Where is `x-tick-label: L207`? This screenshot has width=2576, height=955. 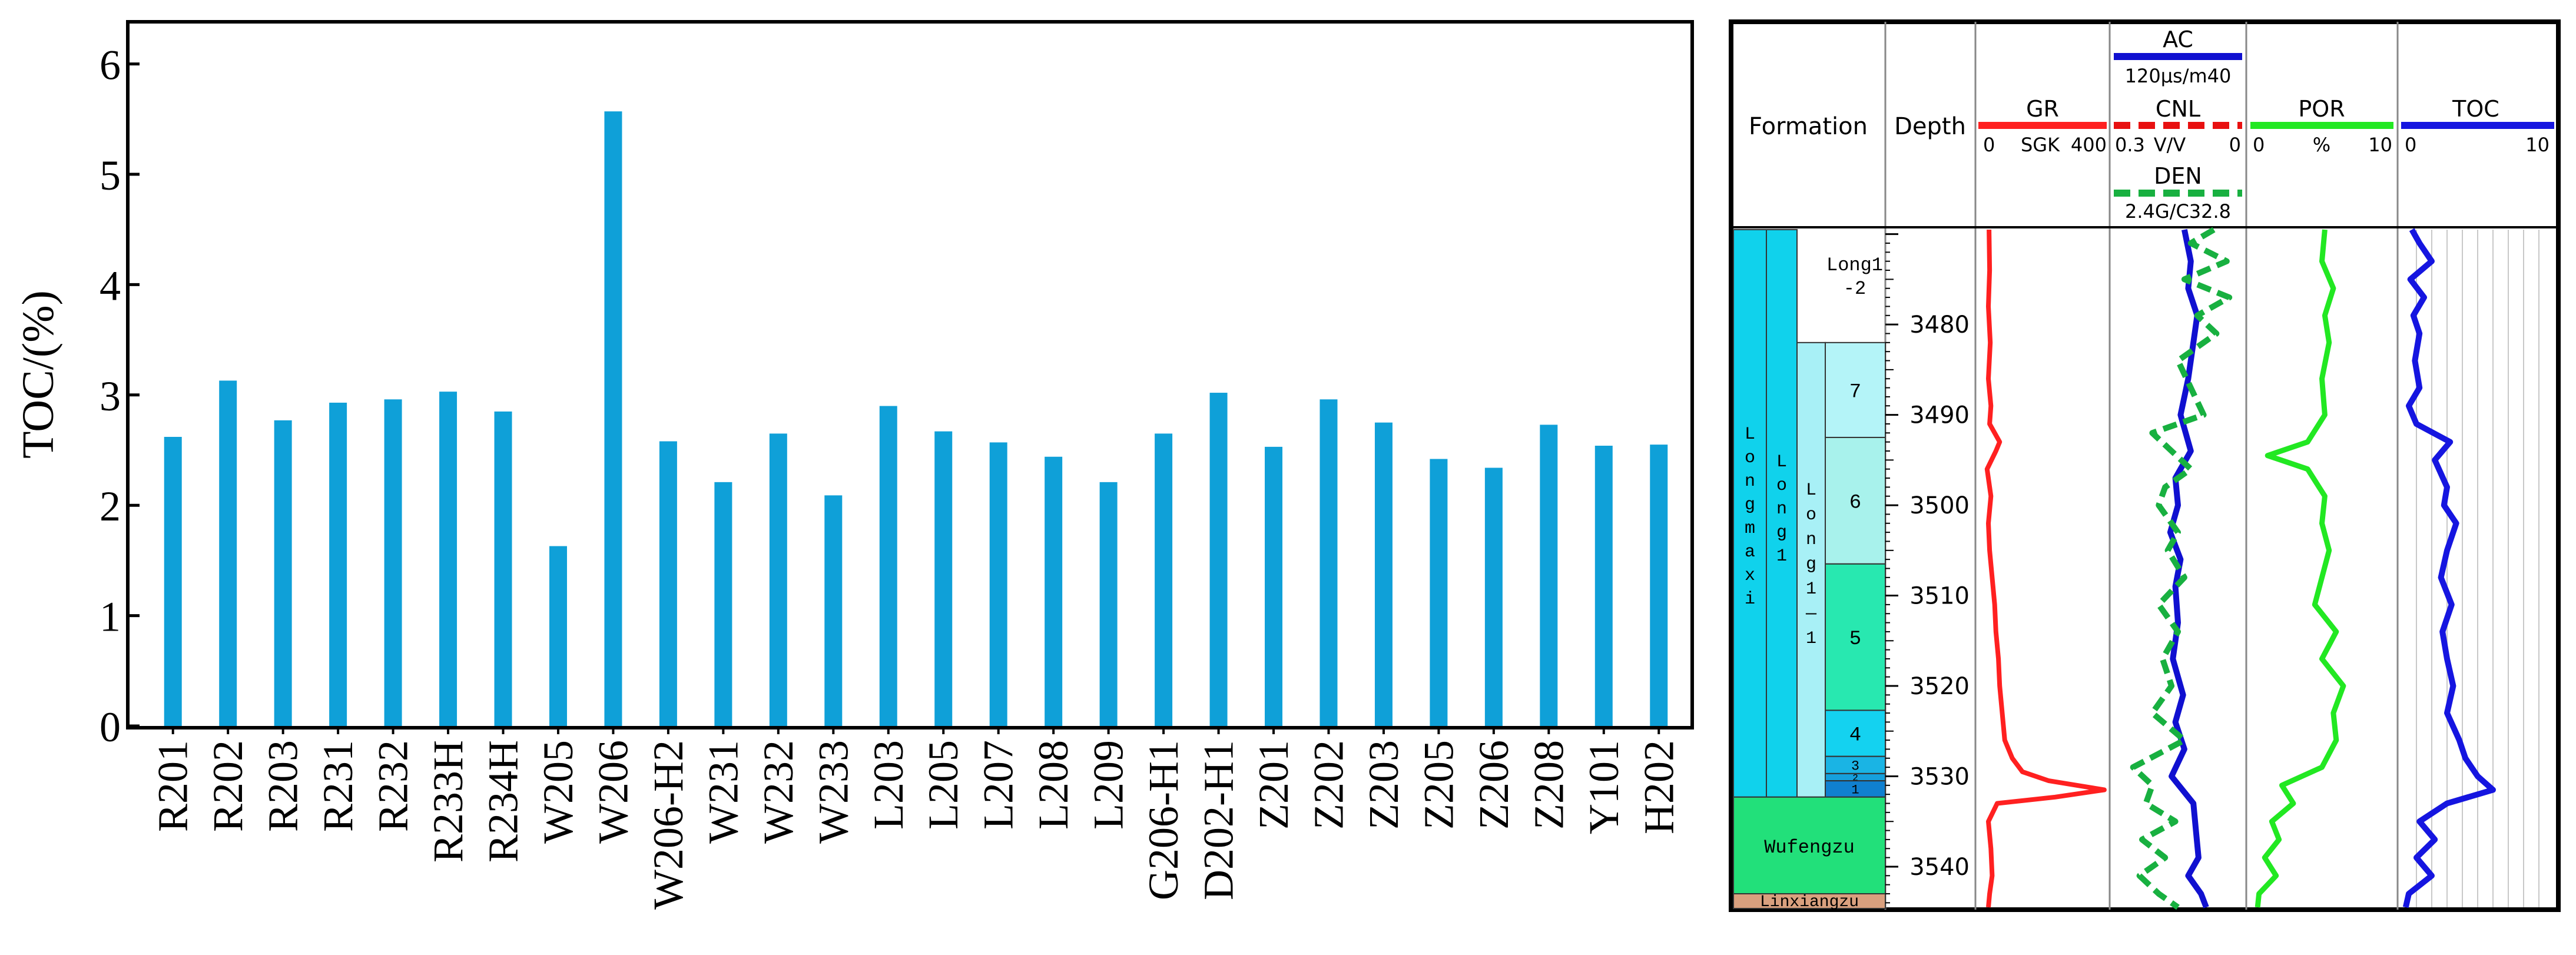
x-tick-label: L207 is located at coordinates (998, 785).